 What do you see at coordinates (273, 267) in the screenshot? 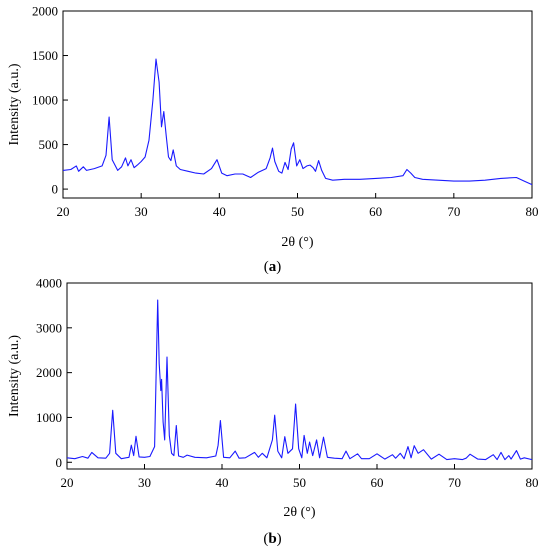
I see `panel-label: (a)` at bounding box center [273, 267].